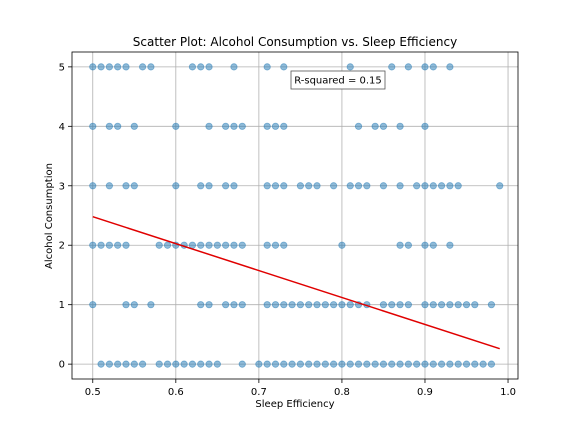 Image resolution: width=576 pixels, height=432 pixels. What do you see at coordinates (294, 404) in the screenshot?
I see `x-axis-label: Sleep Efficiency` at bounding box center [294, 404].